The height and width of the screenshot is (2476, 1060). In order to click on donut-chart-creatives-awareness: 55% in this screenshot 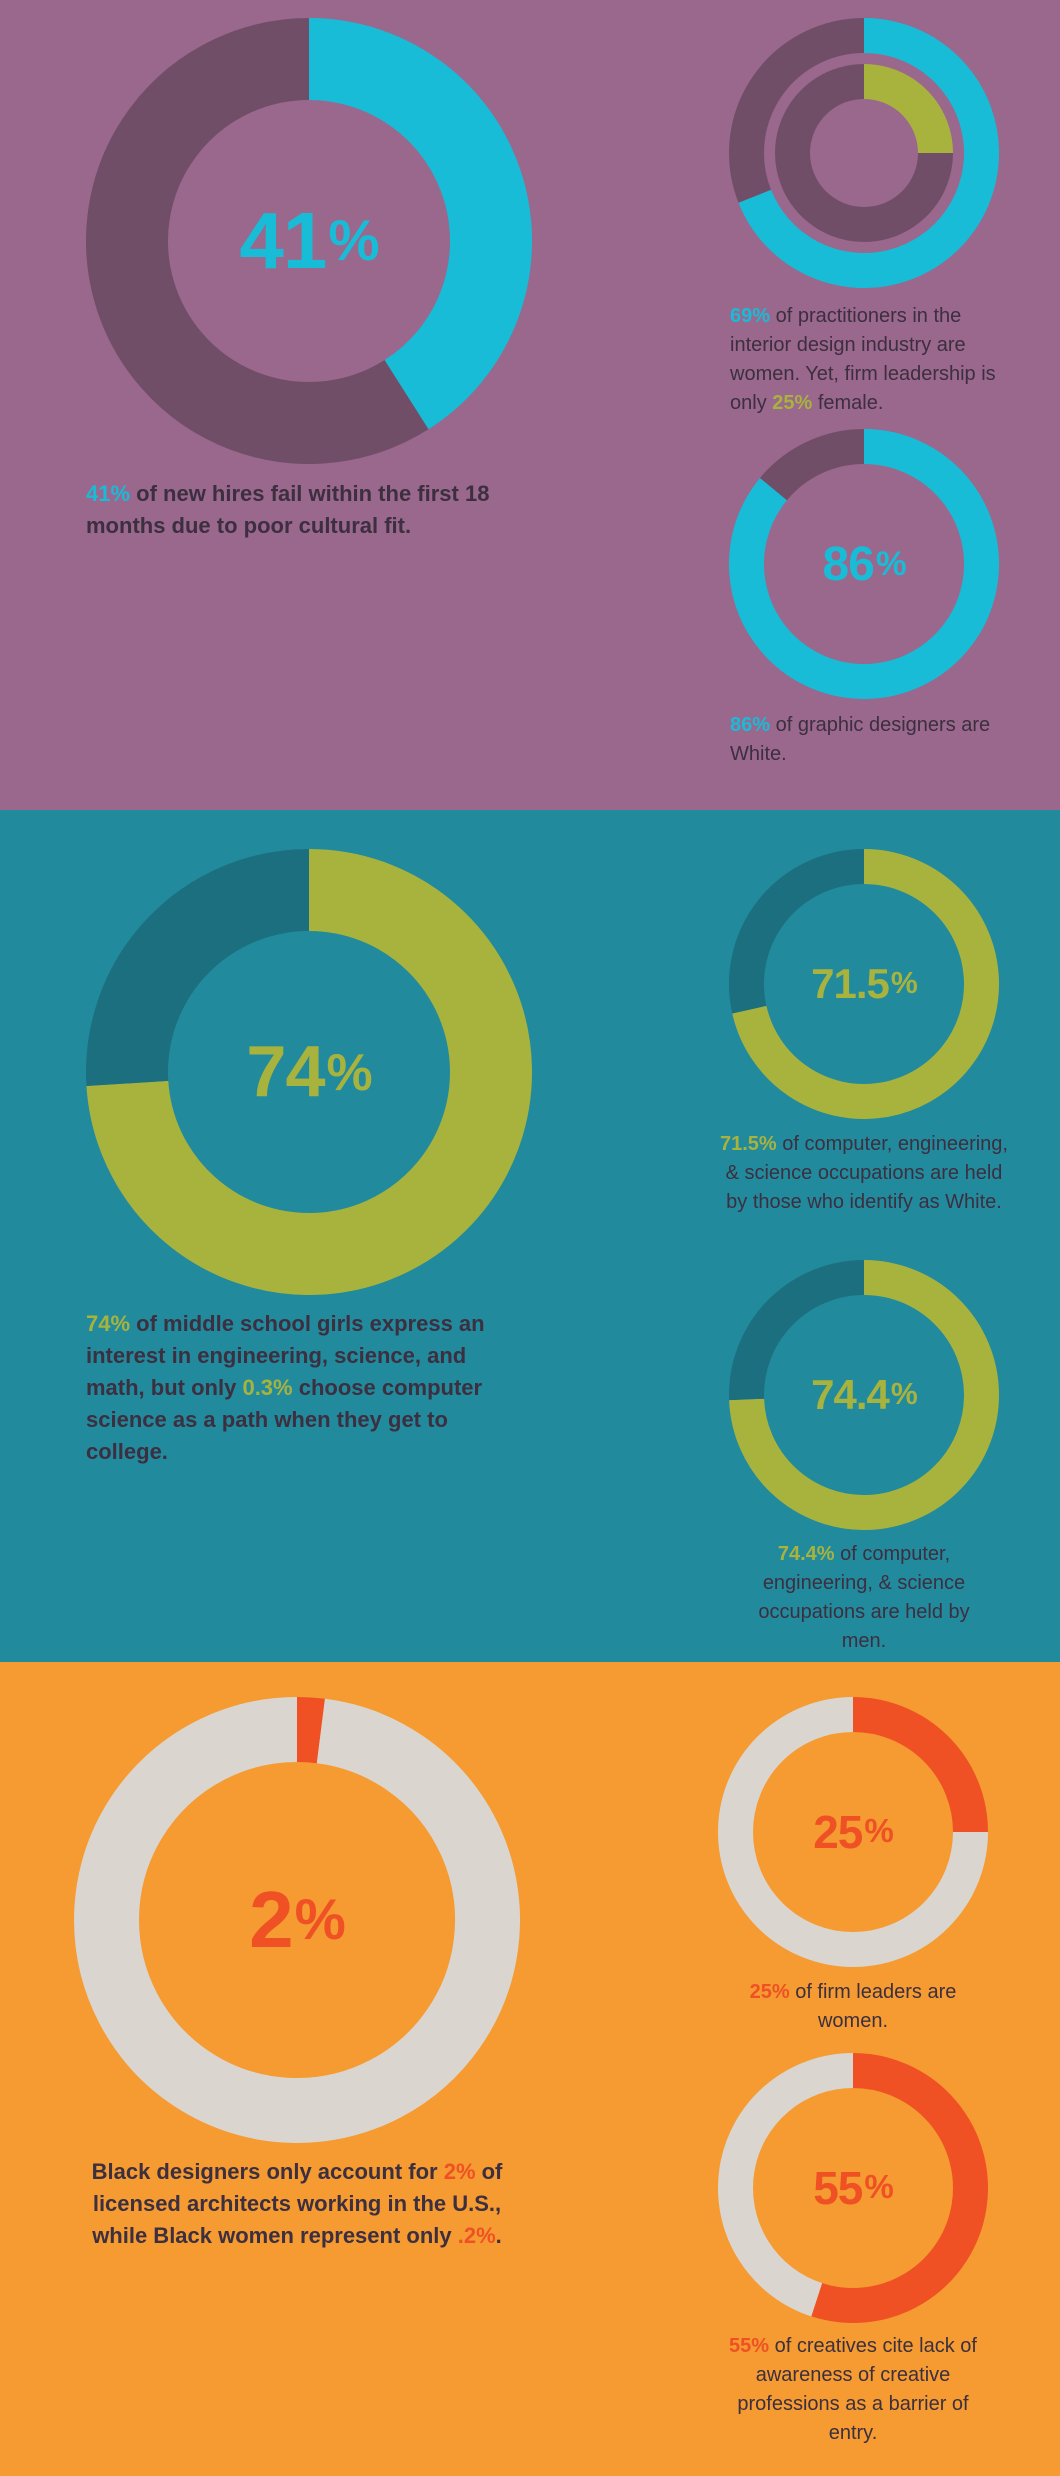, I will do `click(853, 2188)`.